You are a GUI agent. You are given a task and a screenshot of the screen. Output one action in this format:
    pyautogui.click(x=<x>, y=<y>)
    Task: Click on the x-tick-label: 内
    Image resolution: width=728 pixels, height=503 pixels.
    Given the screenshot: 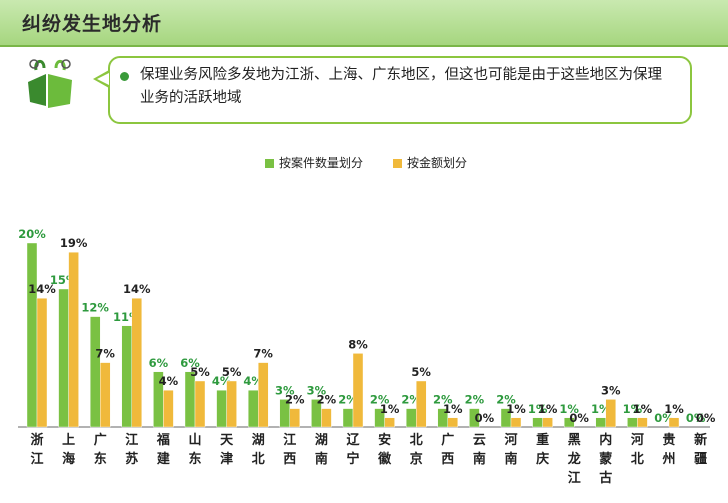 What is the action you would take?
    pyautogui.click(x=605, y=440)
    